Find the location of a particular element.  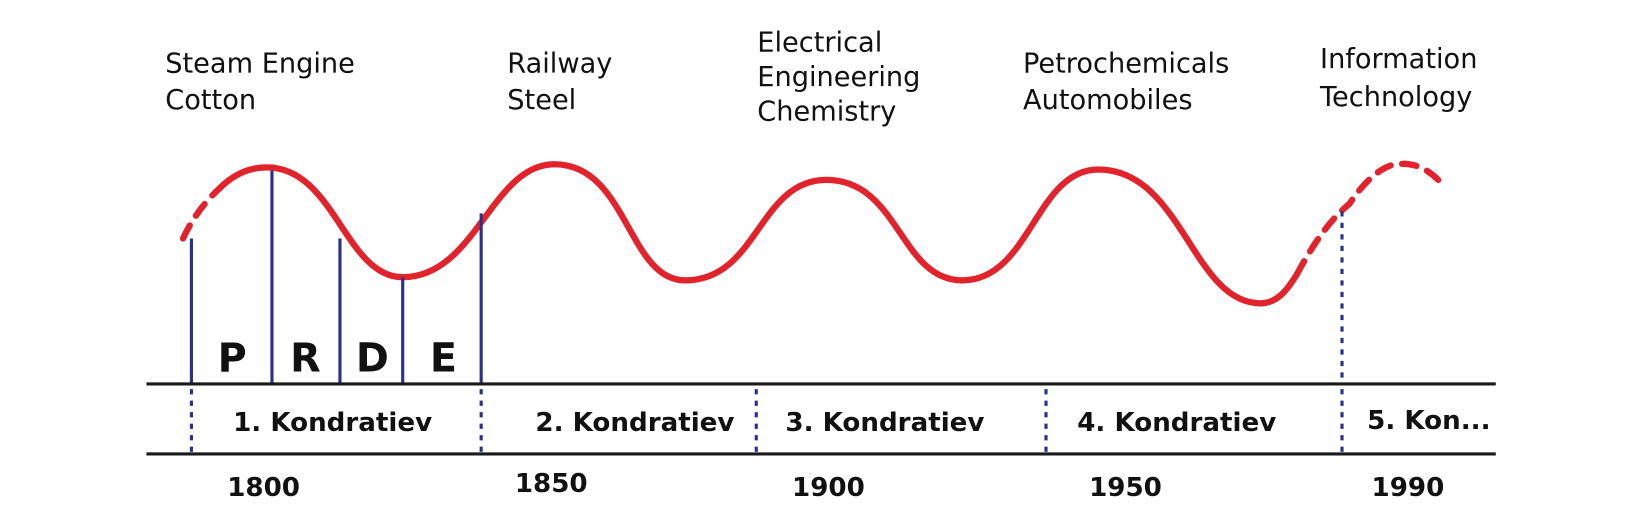

wave-start is located at coordinates (201, 213).